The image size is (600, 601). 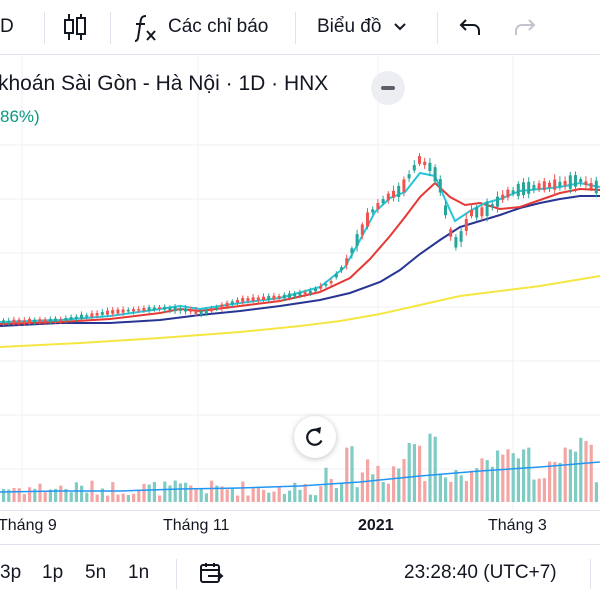 What do you see at coordinates (315, 437) in the screenshot?
I see `reset-chart-button` at bounding box center [315, 437].